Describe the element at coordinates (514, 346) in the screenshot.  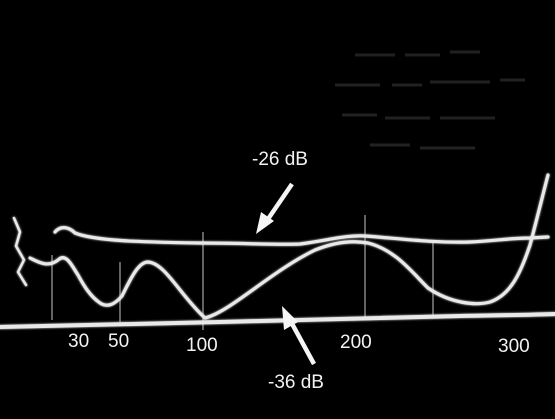
I see `x-tick-300: 300` at that location.